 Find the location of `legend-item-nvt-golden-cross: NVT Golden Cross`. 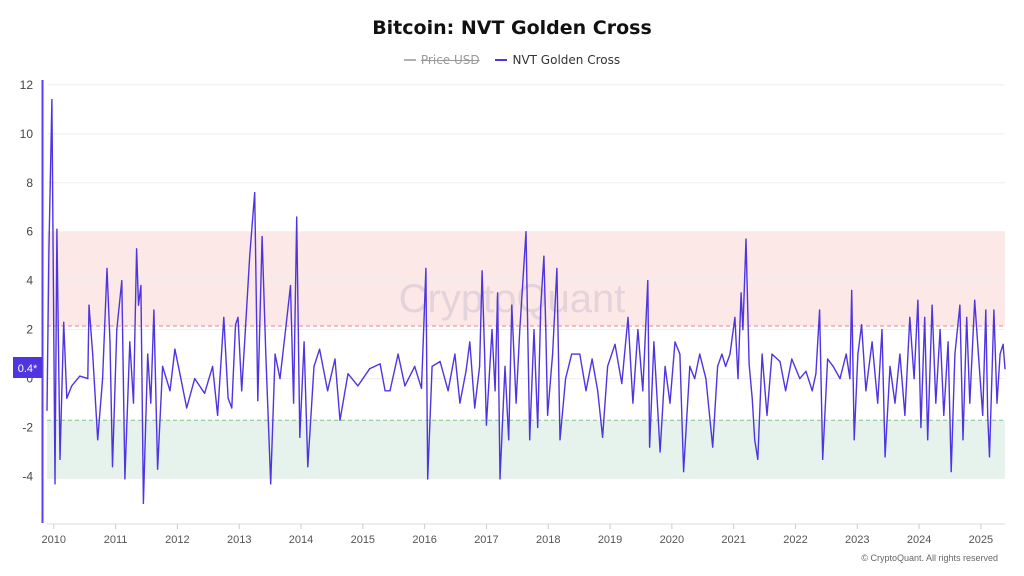

legend-item-nvt-golden-cross: NVT Golden Cross is located at coordinates (557, 60).